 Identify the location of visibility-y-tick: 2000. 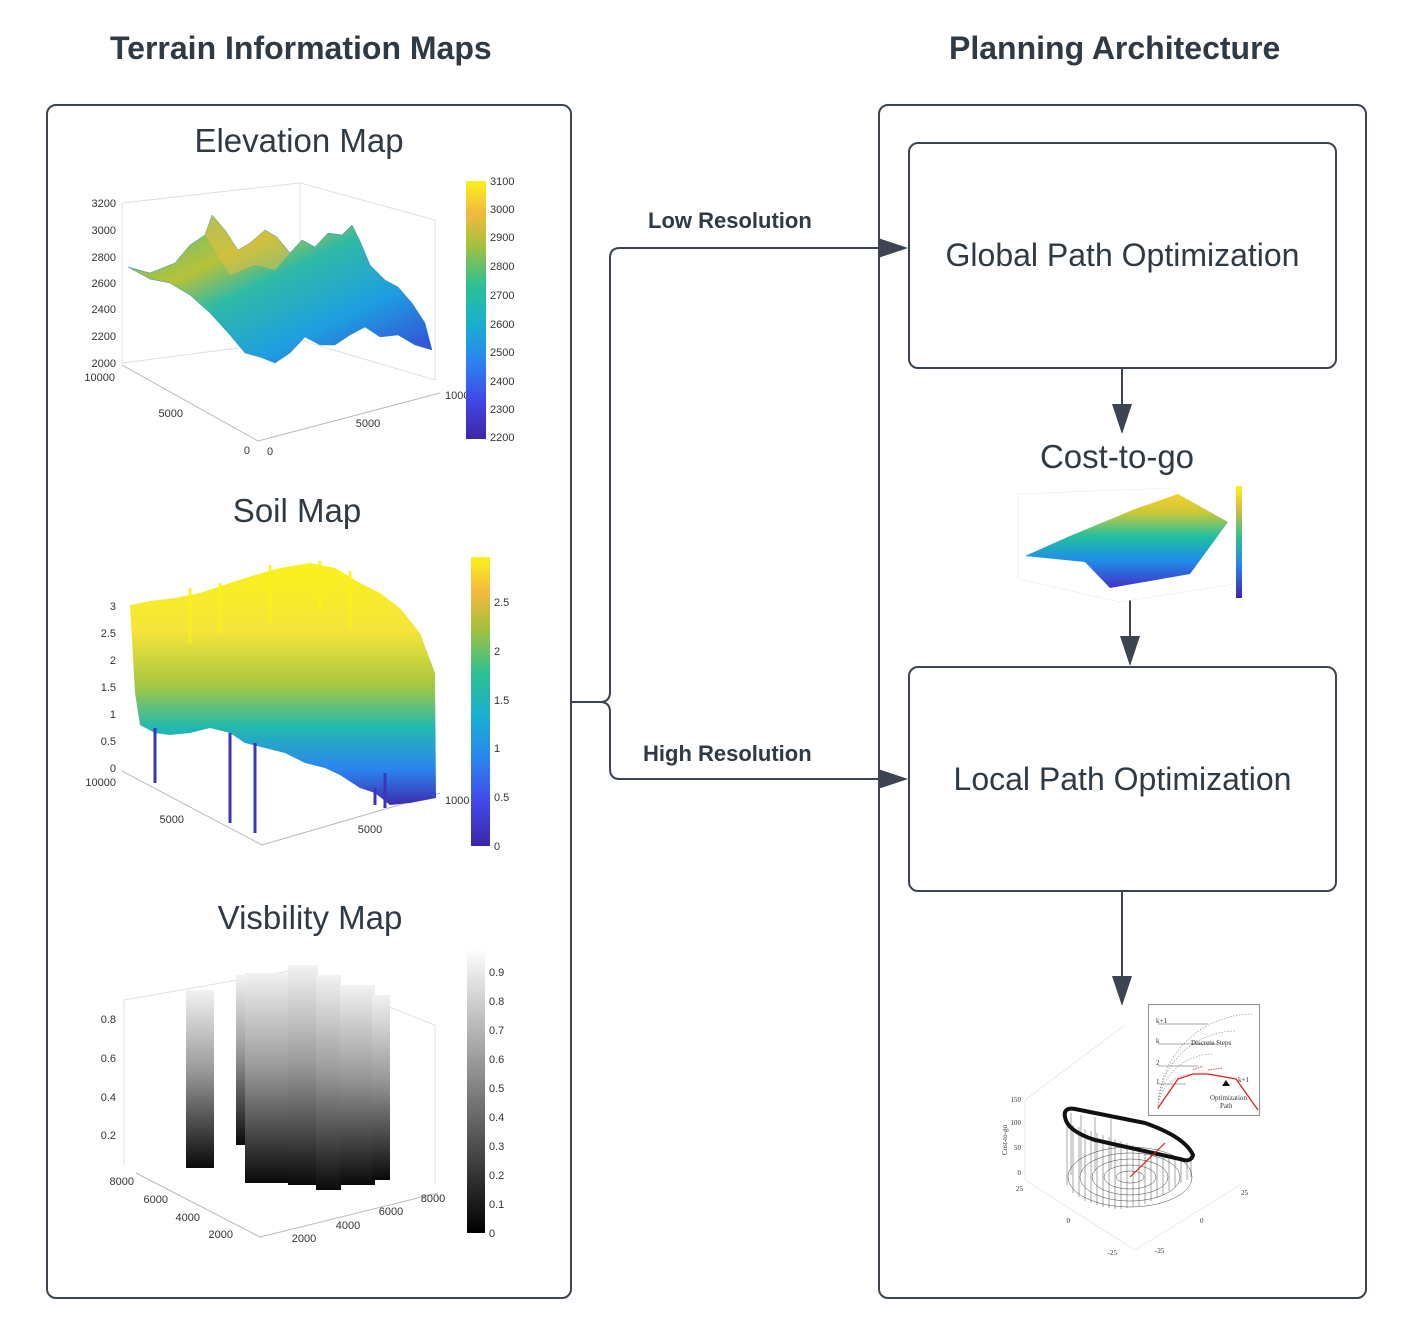
(221, 1235).